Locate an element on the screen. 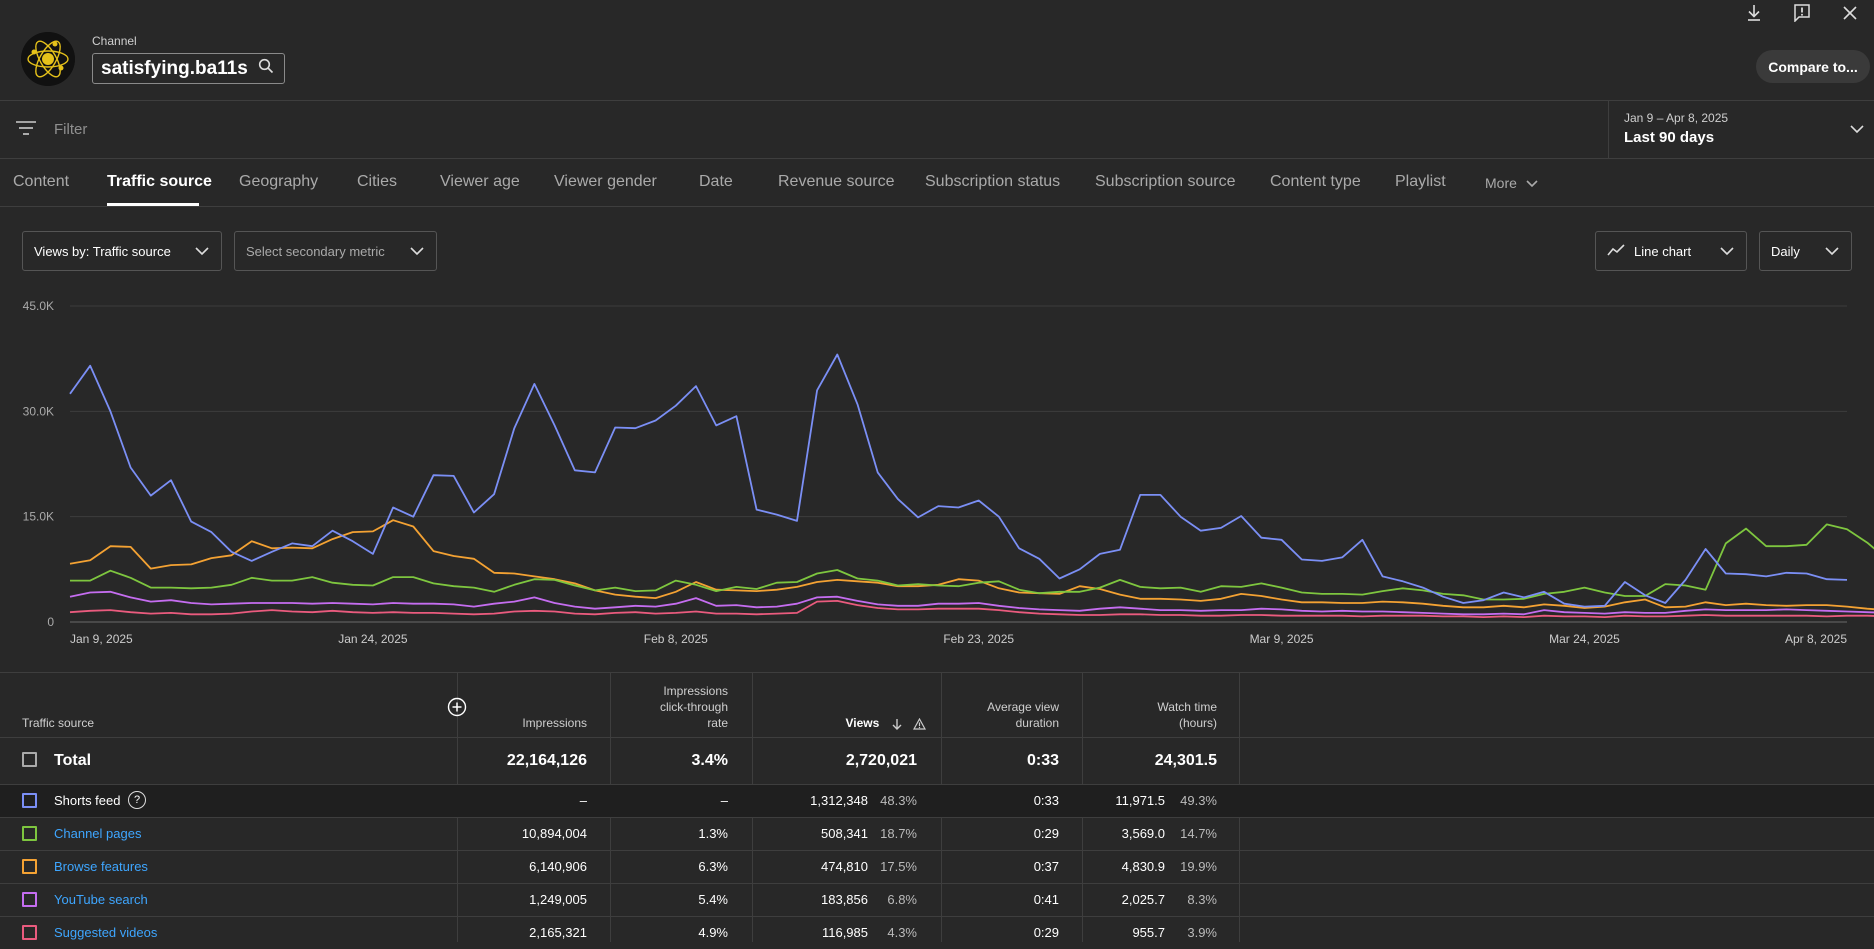  date-range-label: Last 90 days is located at coordinates (1669, 137).